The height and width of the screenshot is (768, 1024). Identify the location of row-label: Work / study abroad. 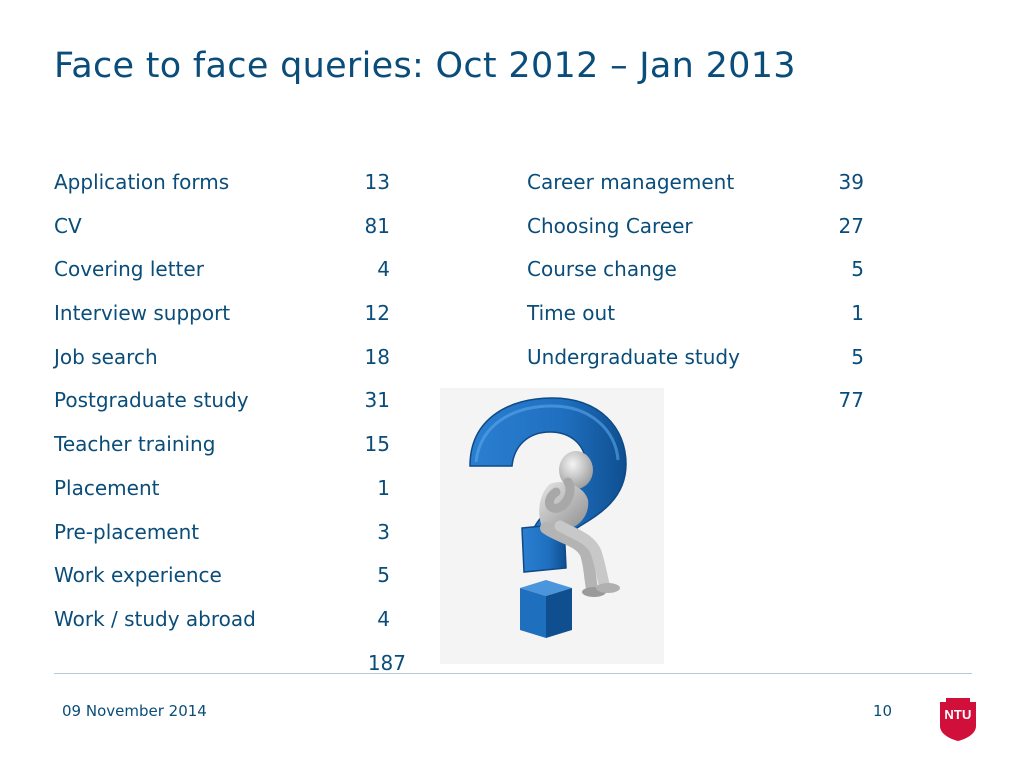
(155, 618).